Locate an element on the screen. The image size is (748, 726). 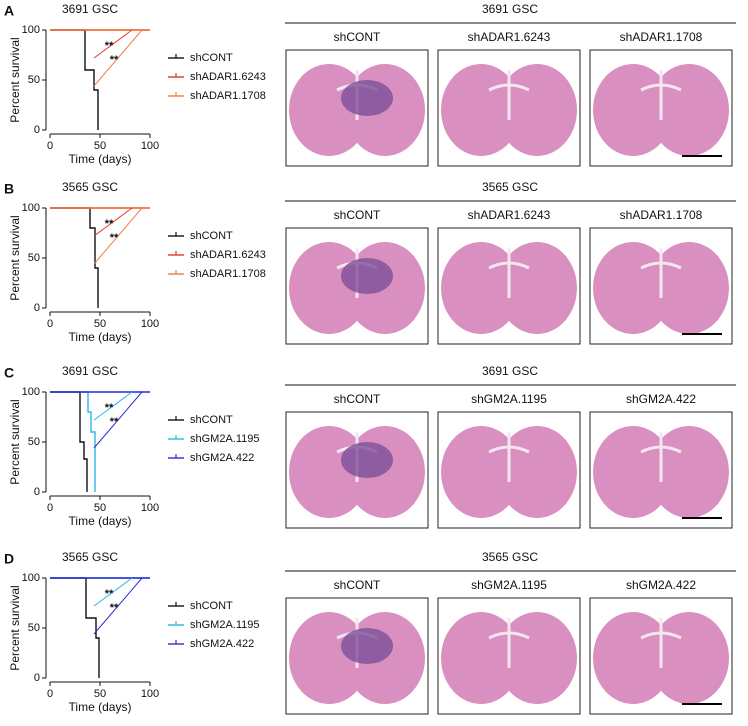
panel-label: D is located at coordinates (9, 559).